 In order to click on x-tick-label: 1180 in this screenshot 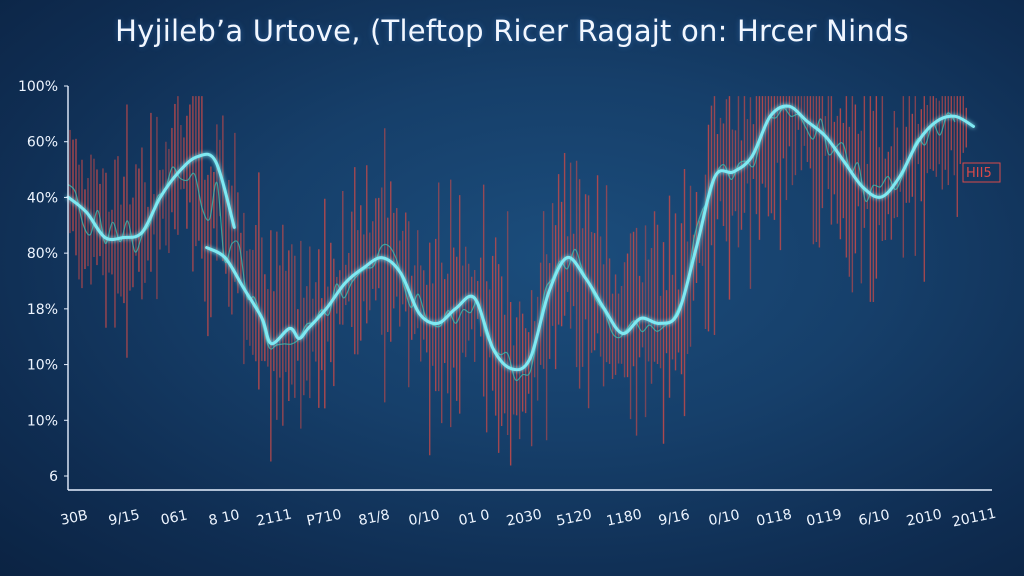, I will do `click(624, 518)`.